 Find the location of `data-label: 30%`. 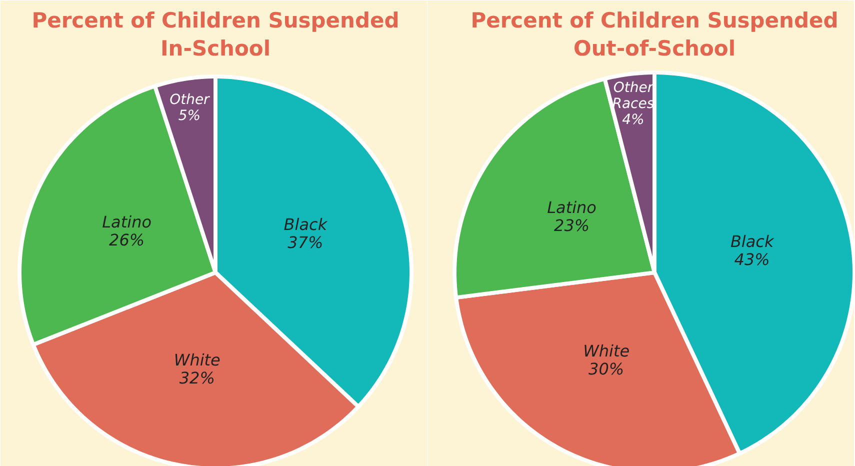

data-label: 30% is located at coordinates (606, 369).